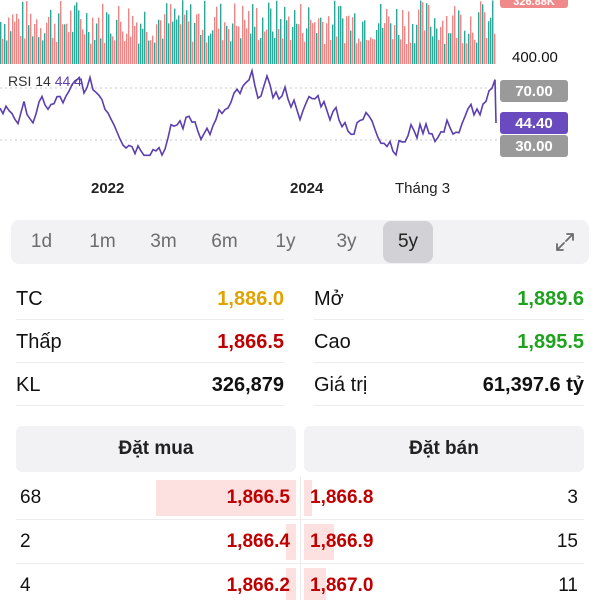 The image size is (600, 600). Describe the element at coordinates (565, 242) in the screenshot. I see `expand-arrows-icon` at that location.